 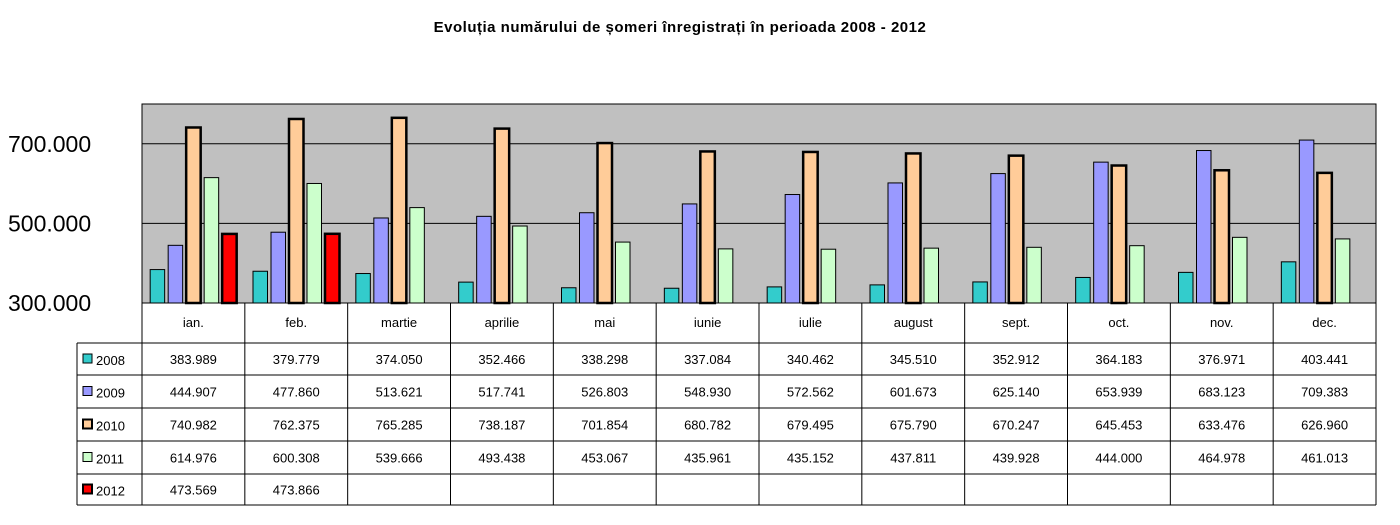 I want to click on data-label: 738.187, so click(x=501, y=425).